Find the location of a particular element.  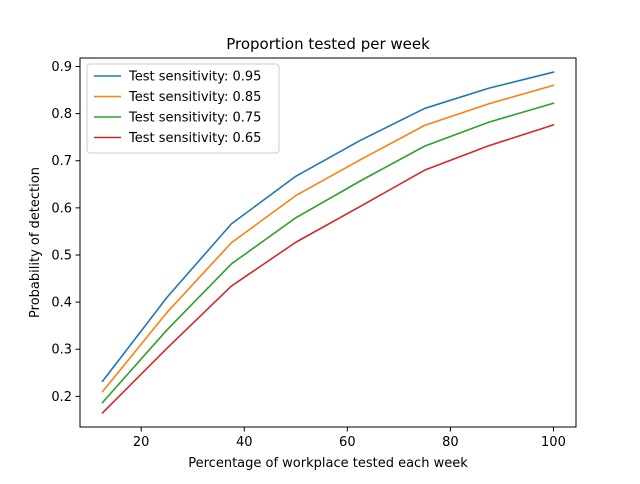

y-axis: 0.2 0.3 0.4 0.5 0.6 0.7 0.8 0.9 is located at coordinates (65, 232).